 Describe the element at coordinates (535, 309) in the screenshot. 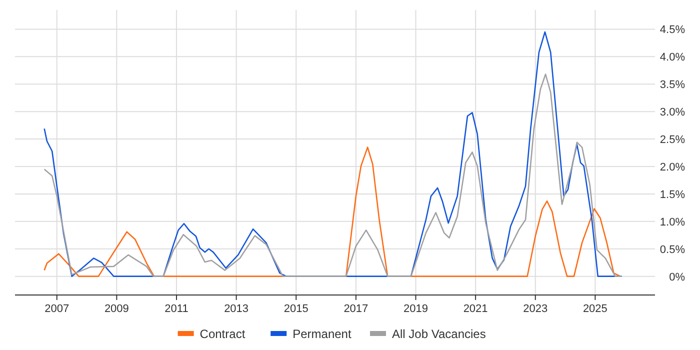

I see `x-tick-label: 2023` at that location.